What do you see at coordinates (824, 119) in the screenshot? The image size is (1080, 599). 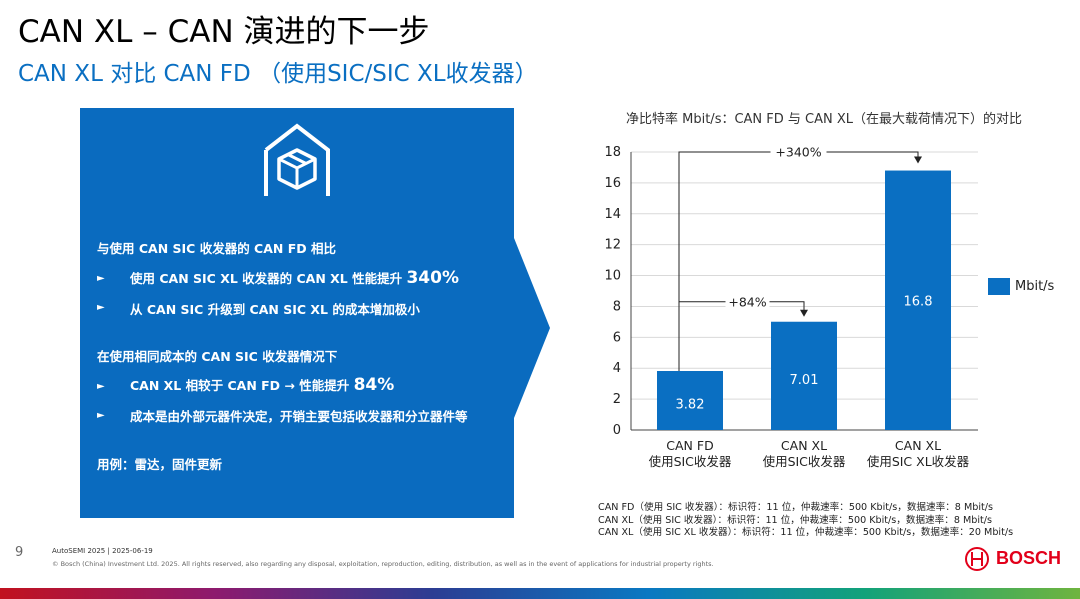 I see `chart-title: 净比特率 Mbit/s：CAN FD 与 CAN XL（在最大载荷情况下）的对比` at bounding box center [824, 119].